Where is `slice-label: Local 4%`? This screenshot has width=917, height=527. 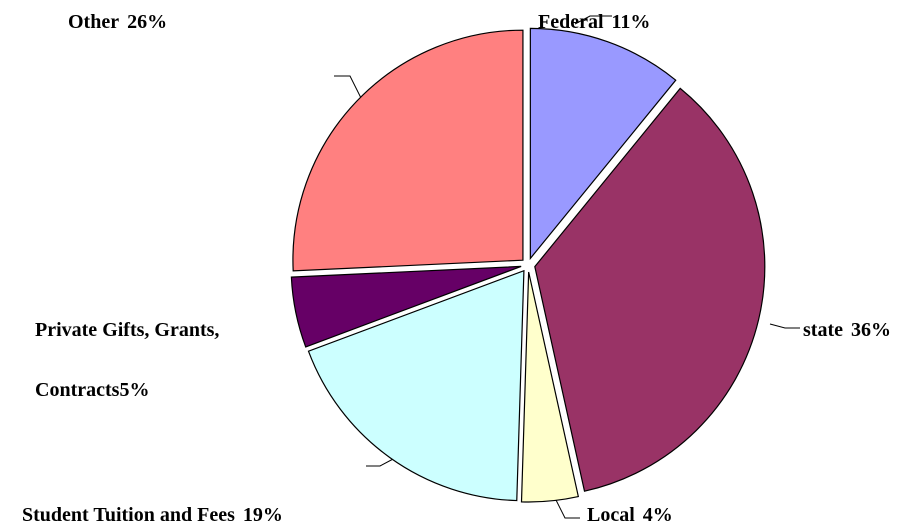
slice-label: Local 4% is located at coordinates (630, 506).